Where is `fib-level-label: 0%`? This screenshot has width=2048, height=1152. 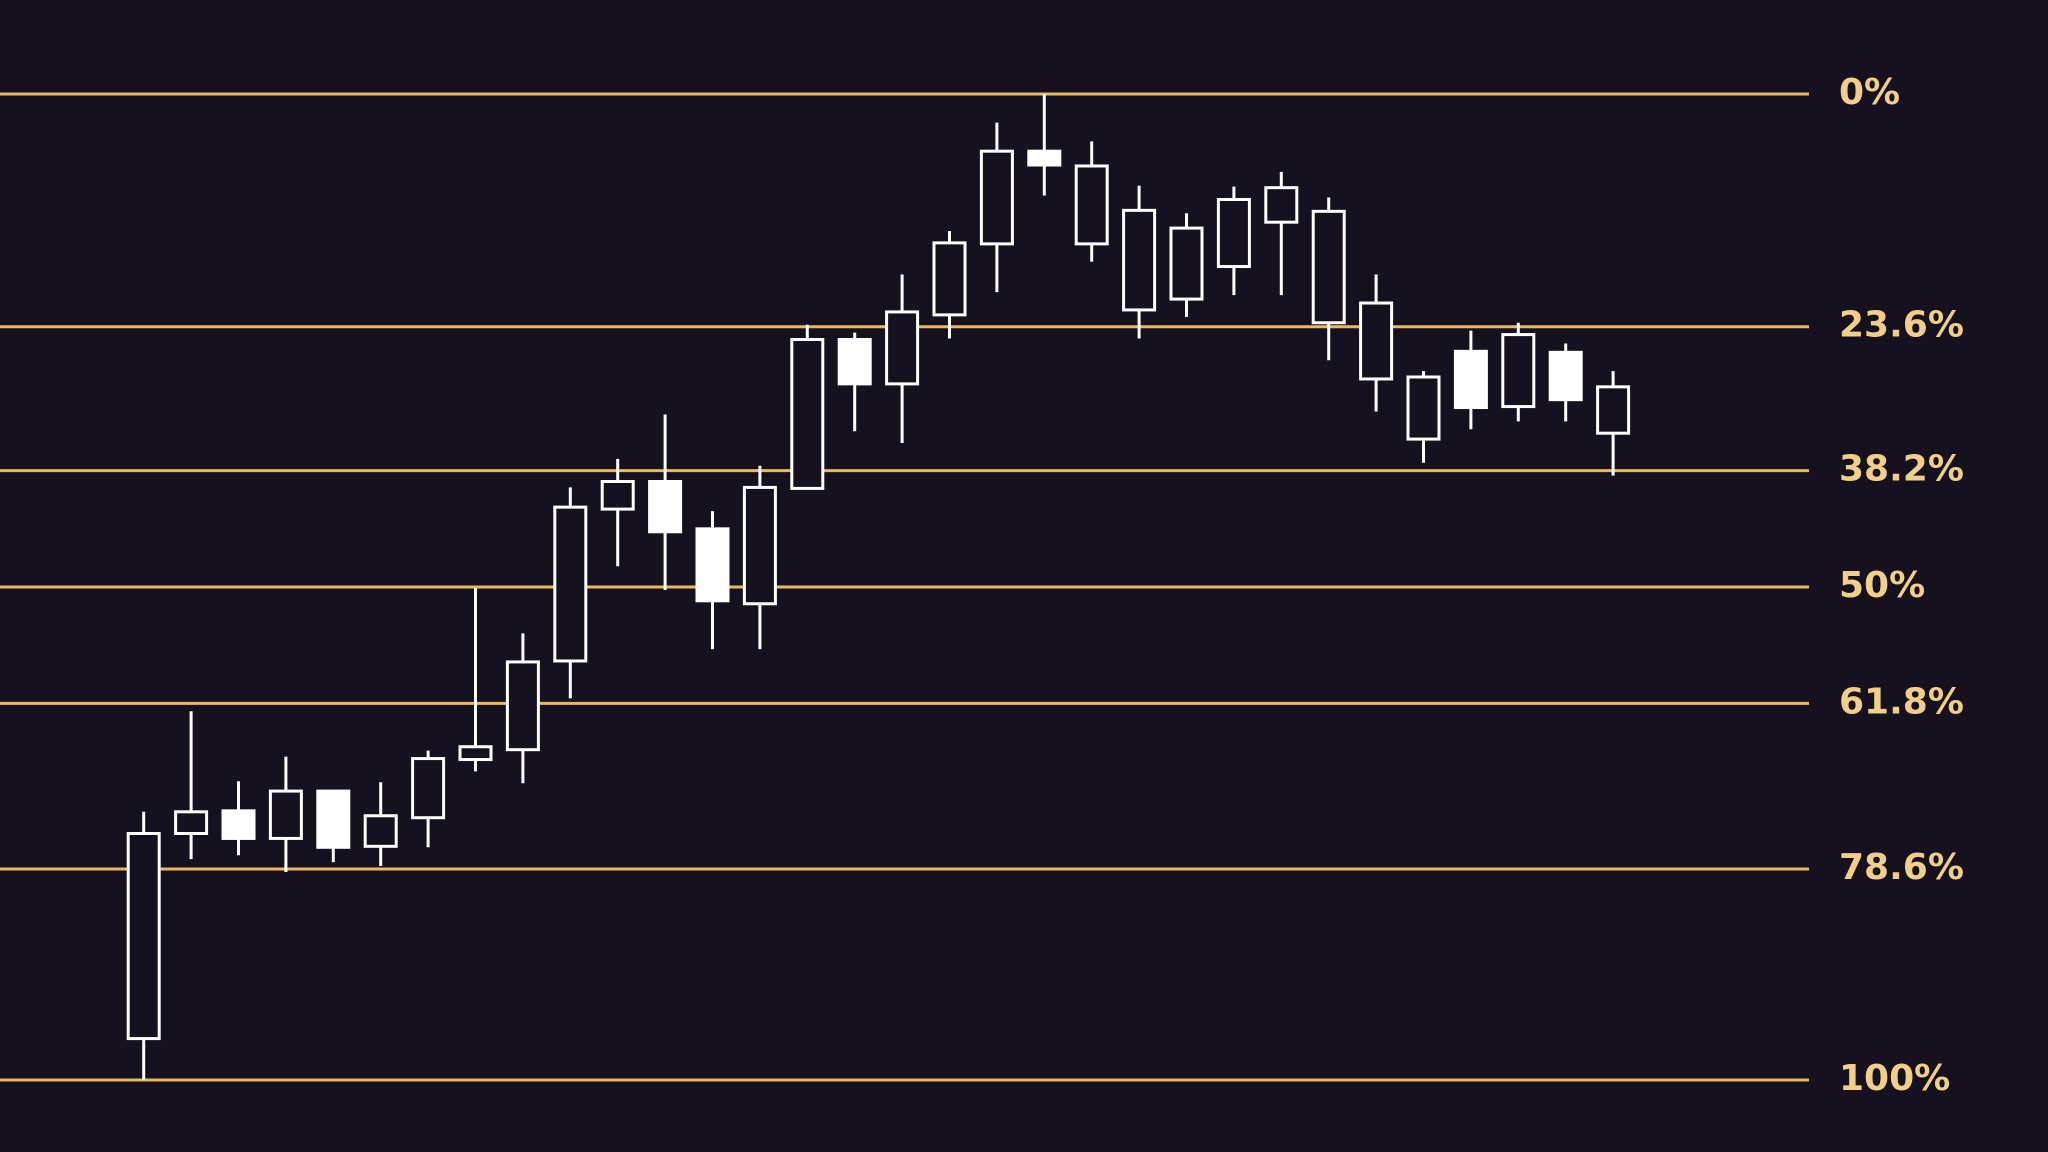
fib-level-label: 0% is located at coordinates (1869, 92).